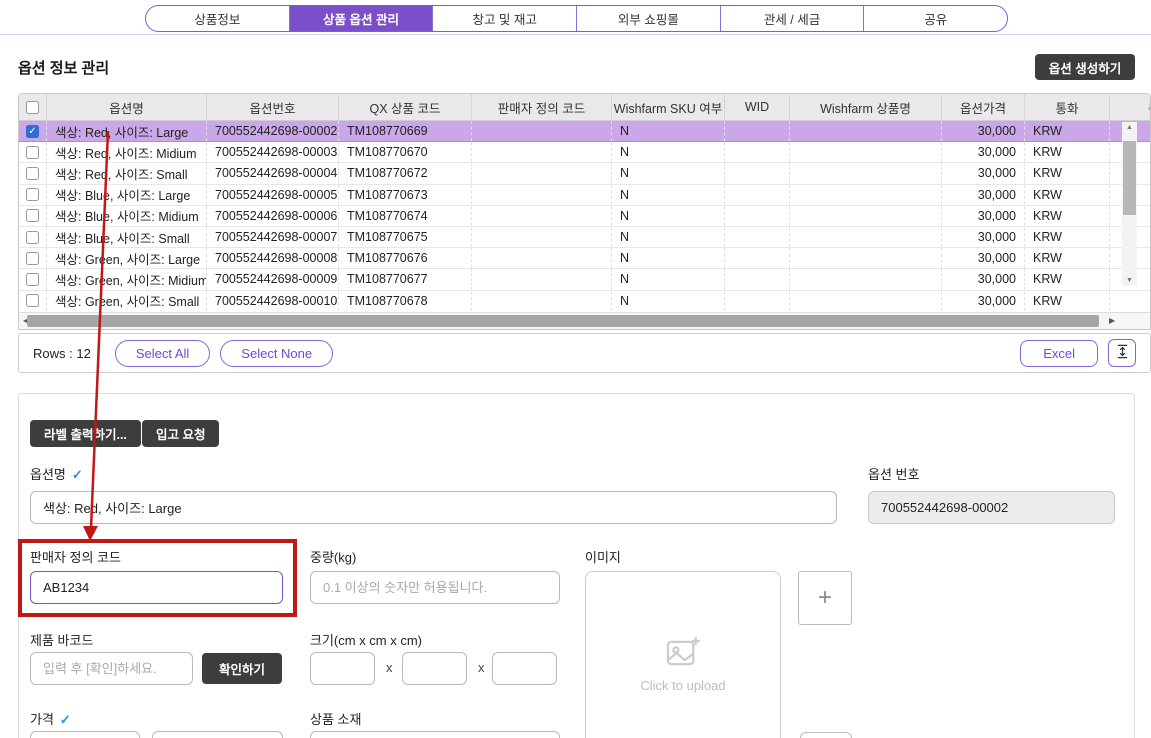 This screenshot has width=1151, height=738. I want to click on seller-code-label: 판매자 정의 코드, so click(75, 557).